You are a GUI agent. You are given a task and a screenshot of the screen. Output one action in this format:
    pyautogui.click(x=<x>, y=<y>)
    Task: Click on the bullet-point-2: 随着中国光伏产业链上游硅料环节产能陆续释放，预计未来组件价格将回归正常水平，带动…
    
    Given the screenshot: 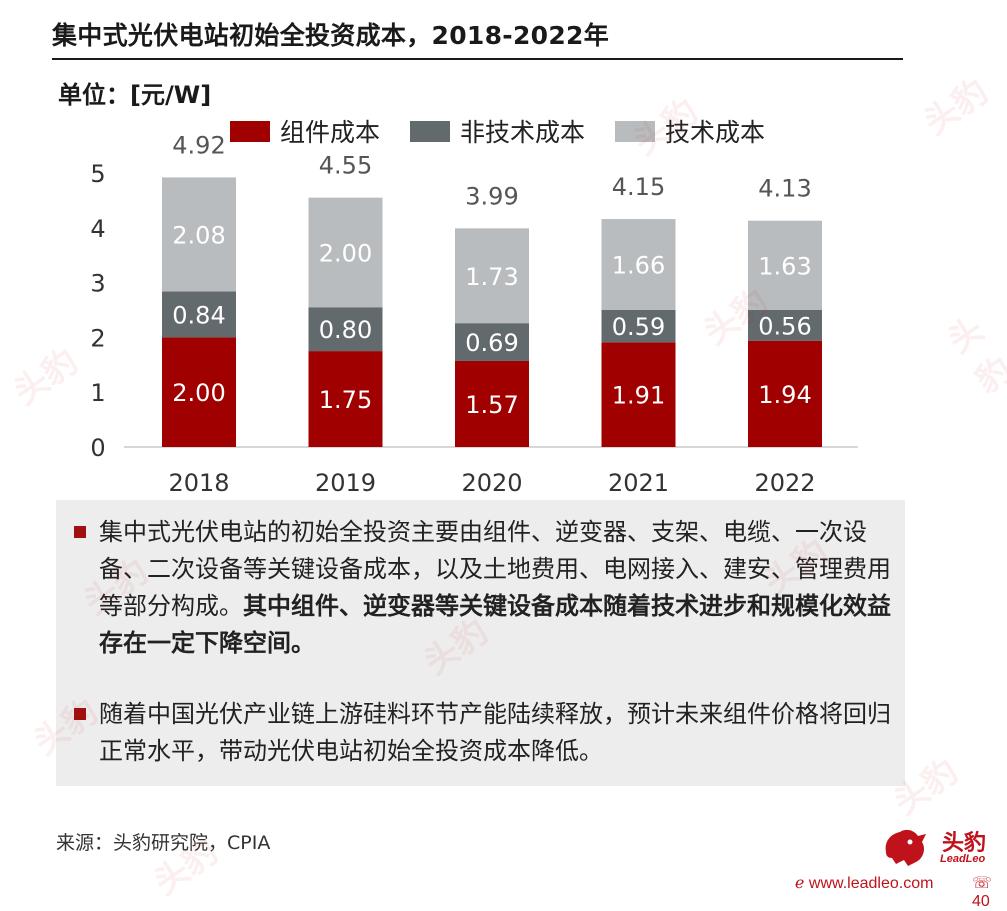 What is the action you would take?
    pyautogui.click(x=484, y=733)
    